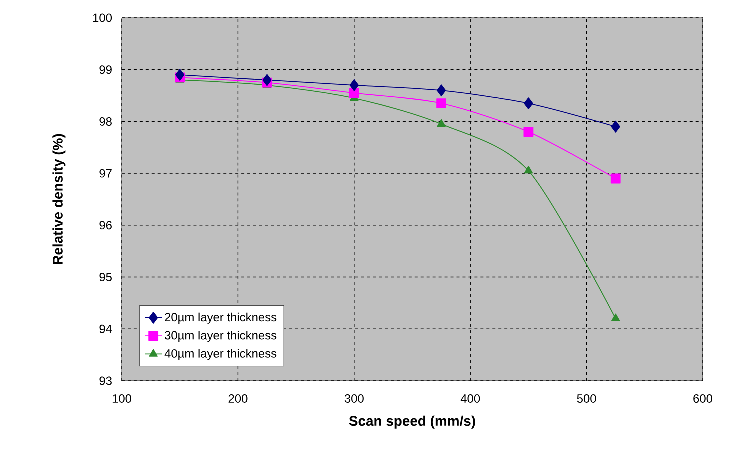 The image size is (744, 460). I want to click on y-tick-label: 97, so click(106, 173).